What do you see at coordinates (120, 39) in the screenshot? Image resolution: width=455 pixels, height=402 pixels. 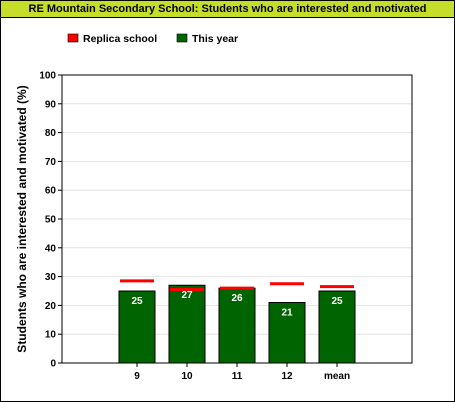 I see `legend-label: Replica school` at bounding box center [120, 39].